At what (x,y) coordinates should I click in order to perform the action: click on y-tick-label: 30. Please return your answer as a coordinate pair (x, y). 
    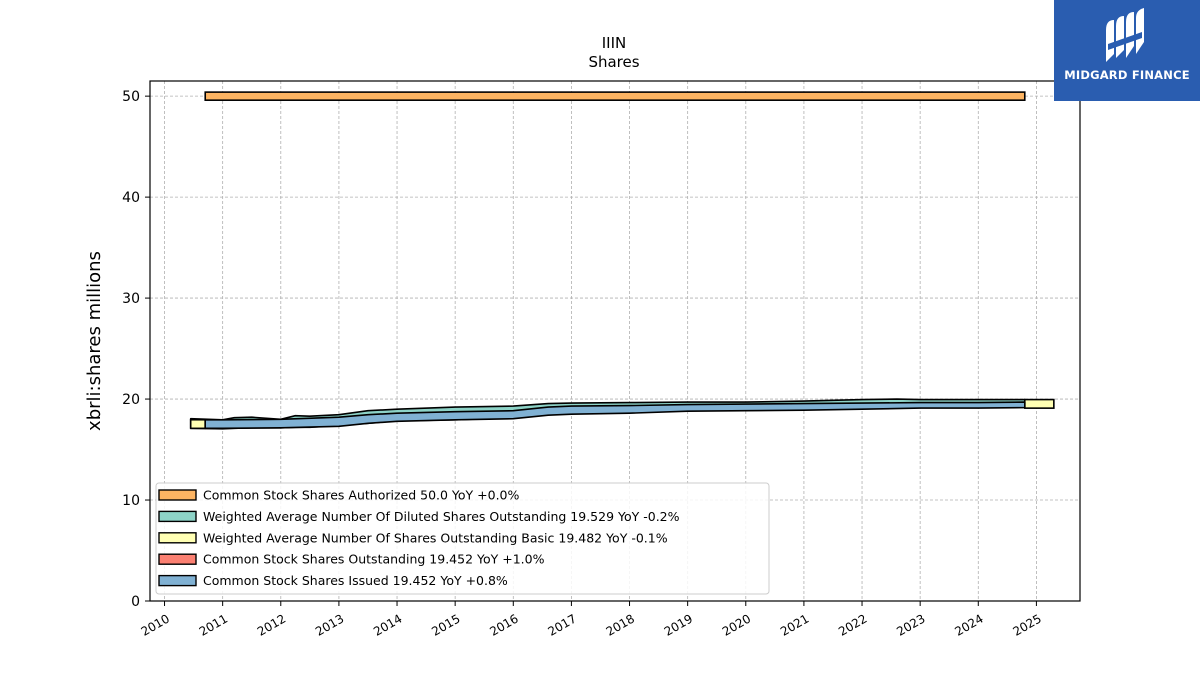
    Looking at the image, I should click on (131, 299).